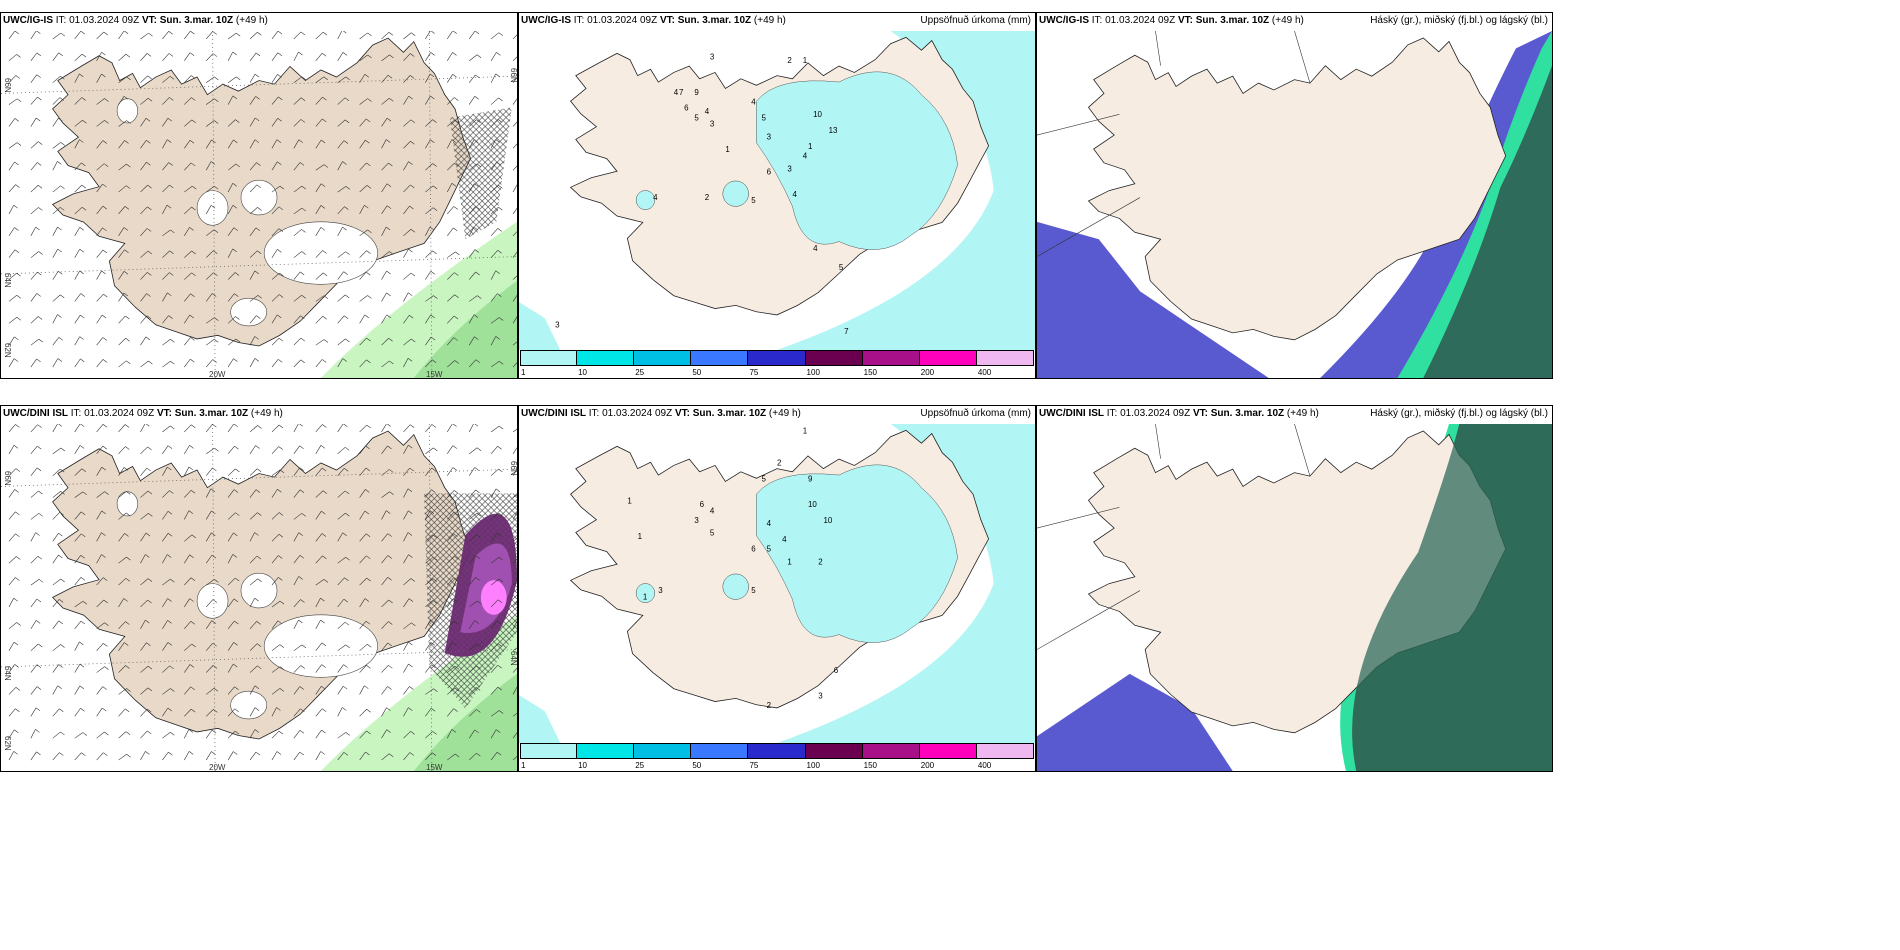  I want to click on colorbar-tick-label: 400, so click(984, 765).